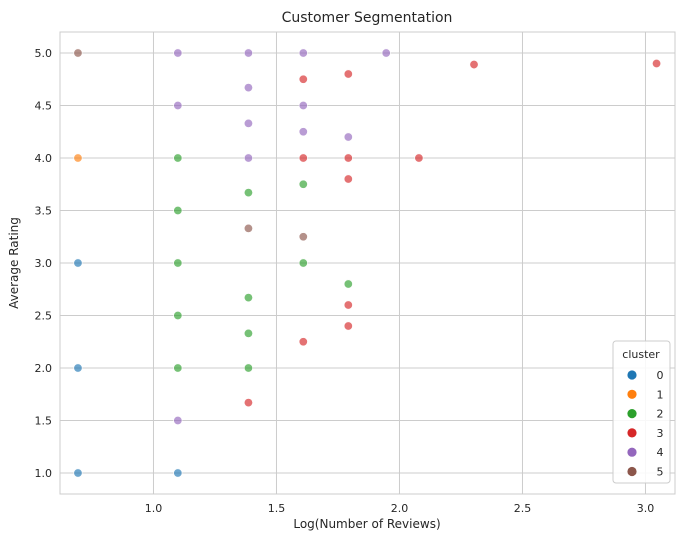  What do you see at coordinates (44, 368) in the screenshot?
I see `y-tick-label: 2.0` at bounding box center [44, 368].